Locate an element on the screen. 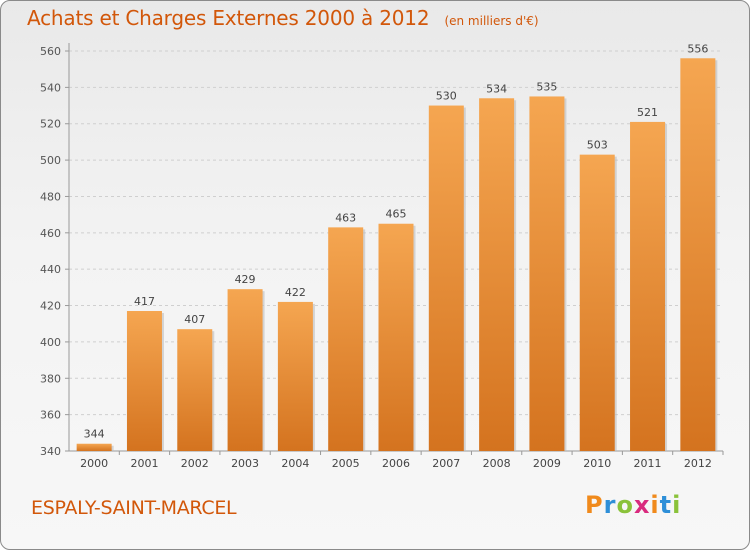 The height and width of the screenshot is (550, 750). y-tick-label: 340 is located at coordinates (50, 451).